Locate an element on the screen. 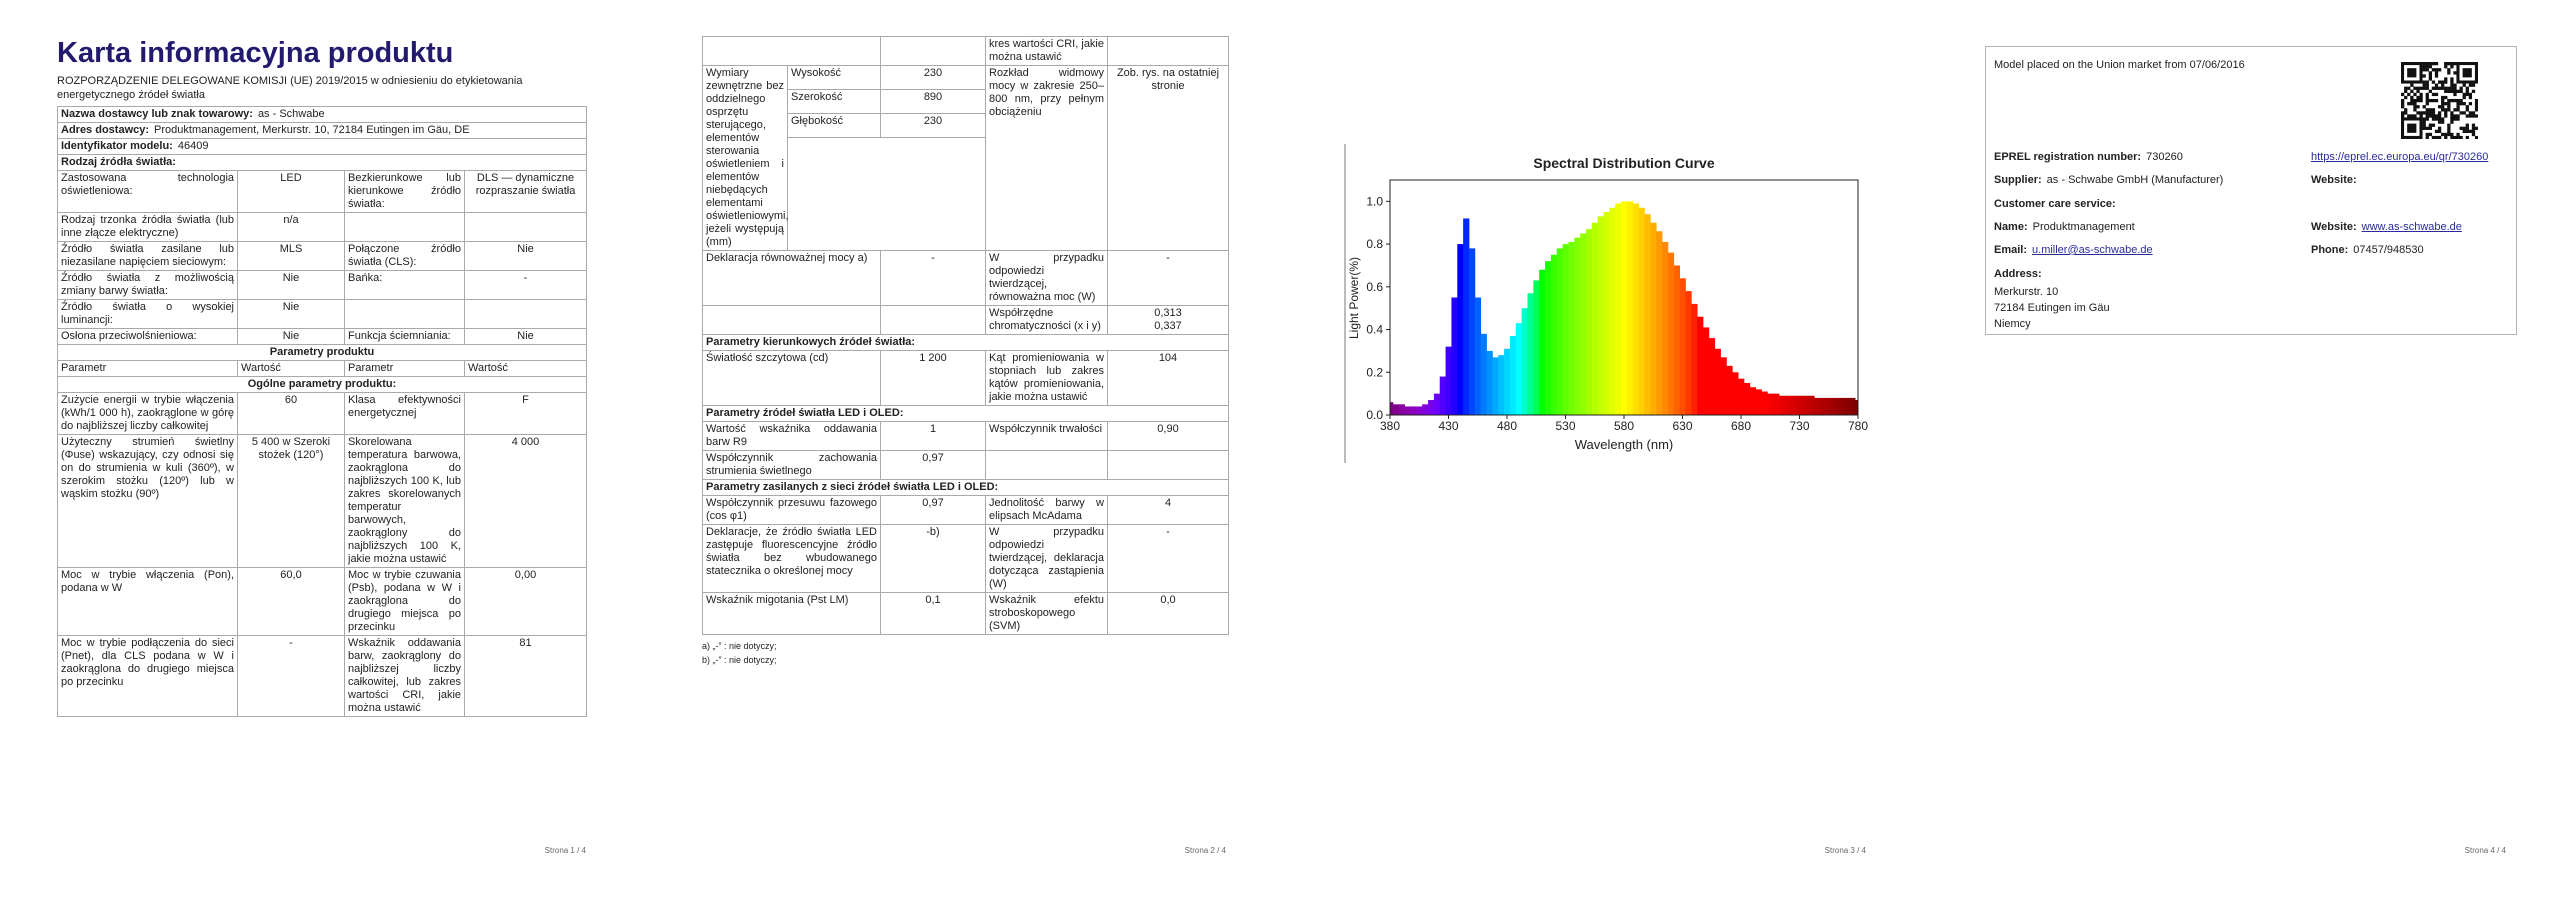  page-footer: Strona 3 / 4 is located at coordinates (1845, 850).